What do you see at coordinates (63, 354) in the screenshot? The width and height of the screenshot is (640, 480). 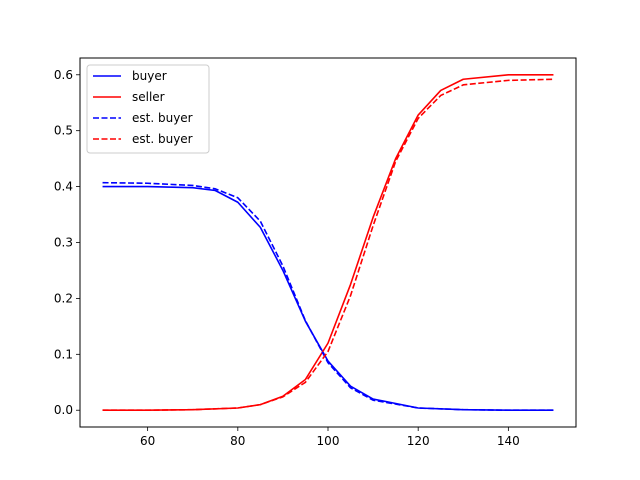 I see `y-tick-label: 0.1` at bounding box center [63, 354].